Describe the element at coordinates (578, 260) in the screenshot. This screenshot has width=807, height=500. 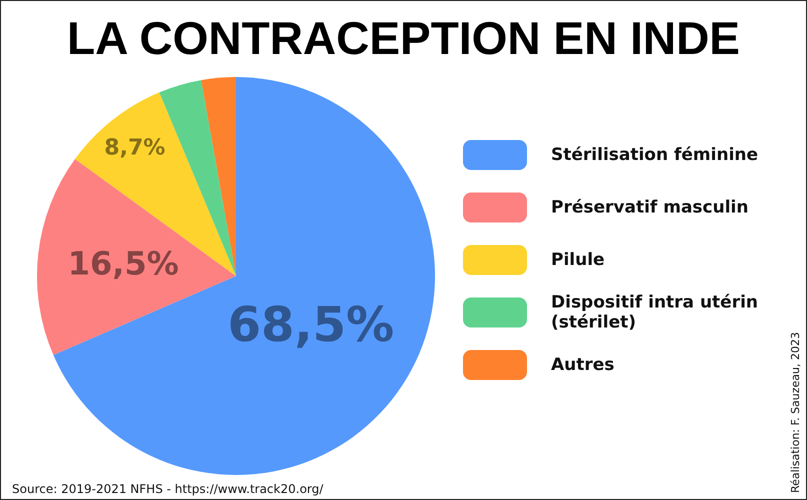
I see `legend-label: Pilule` at that location.